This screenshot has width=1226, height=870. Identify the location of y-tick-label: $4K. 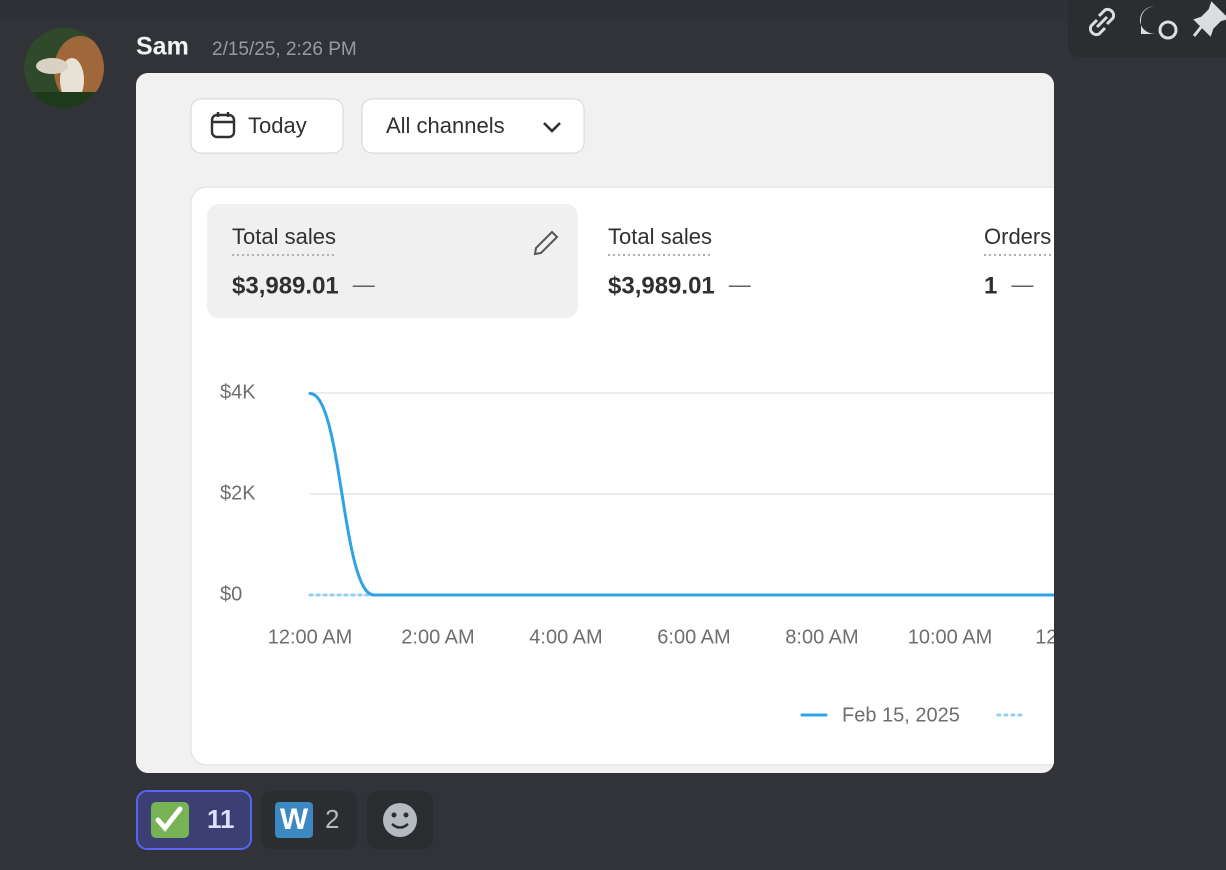
(238, 392).